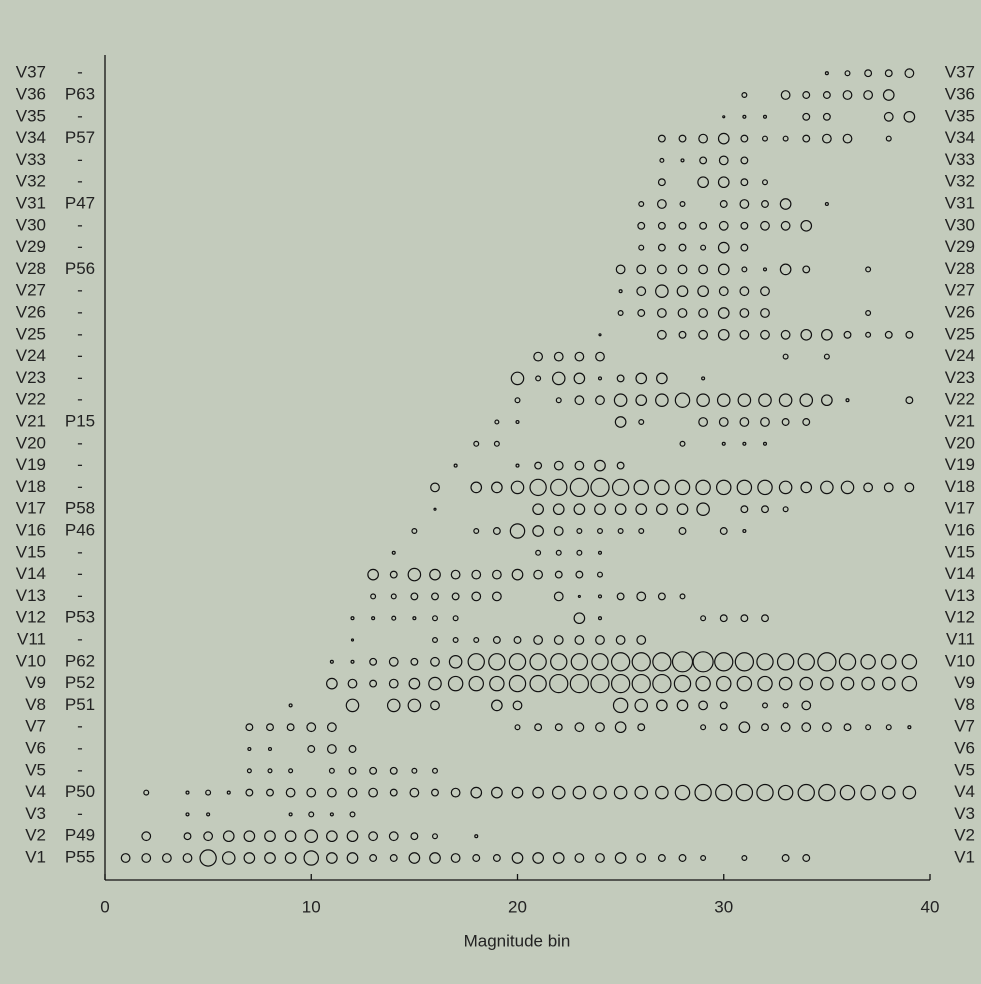 The height and width of the screenshot is (984, 981). I want to click on x-tick-label: 20, so click(517, 906).